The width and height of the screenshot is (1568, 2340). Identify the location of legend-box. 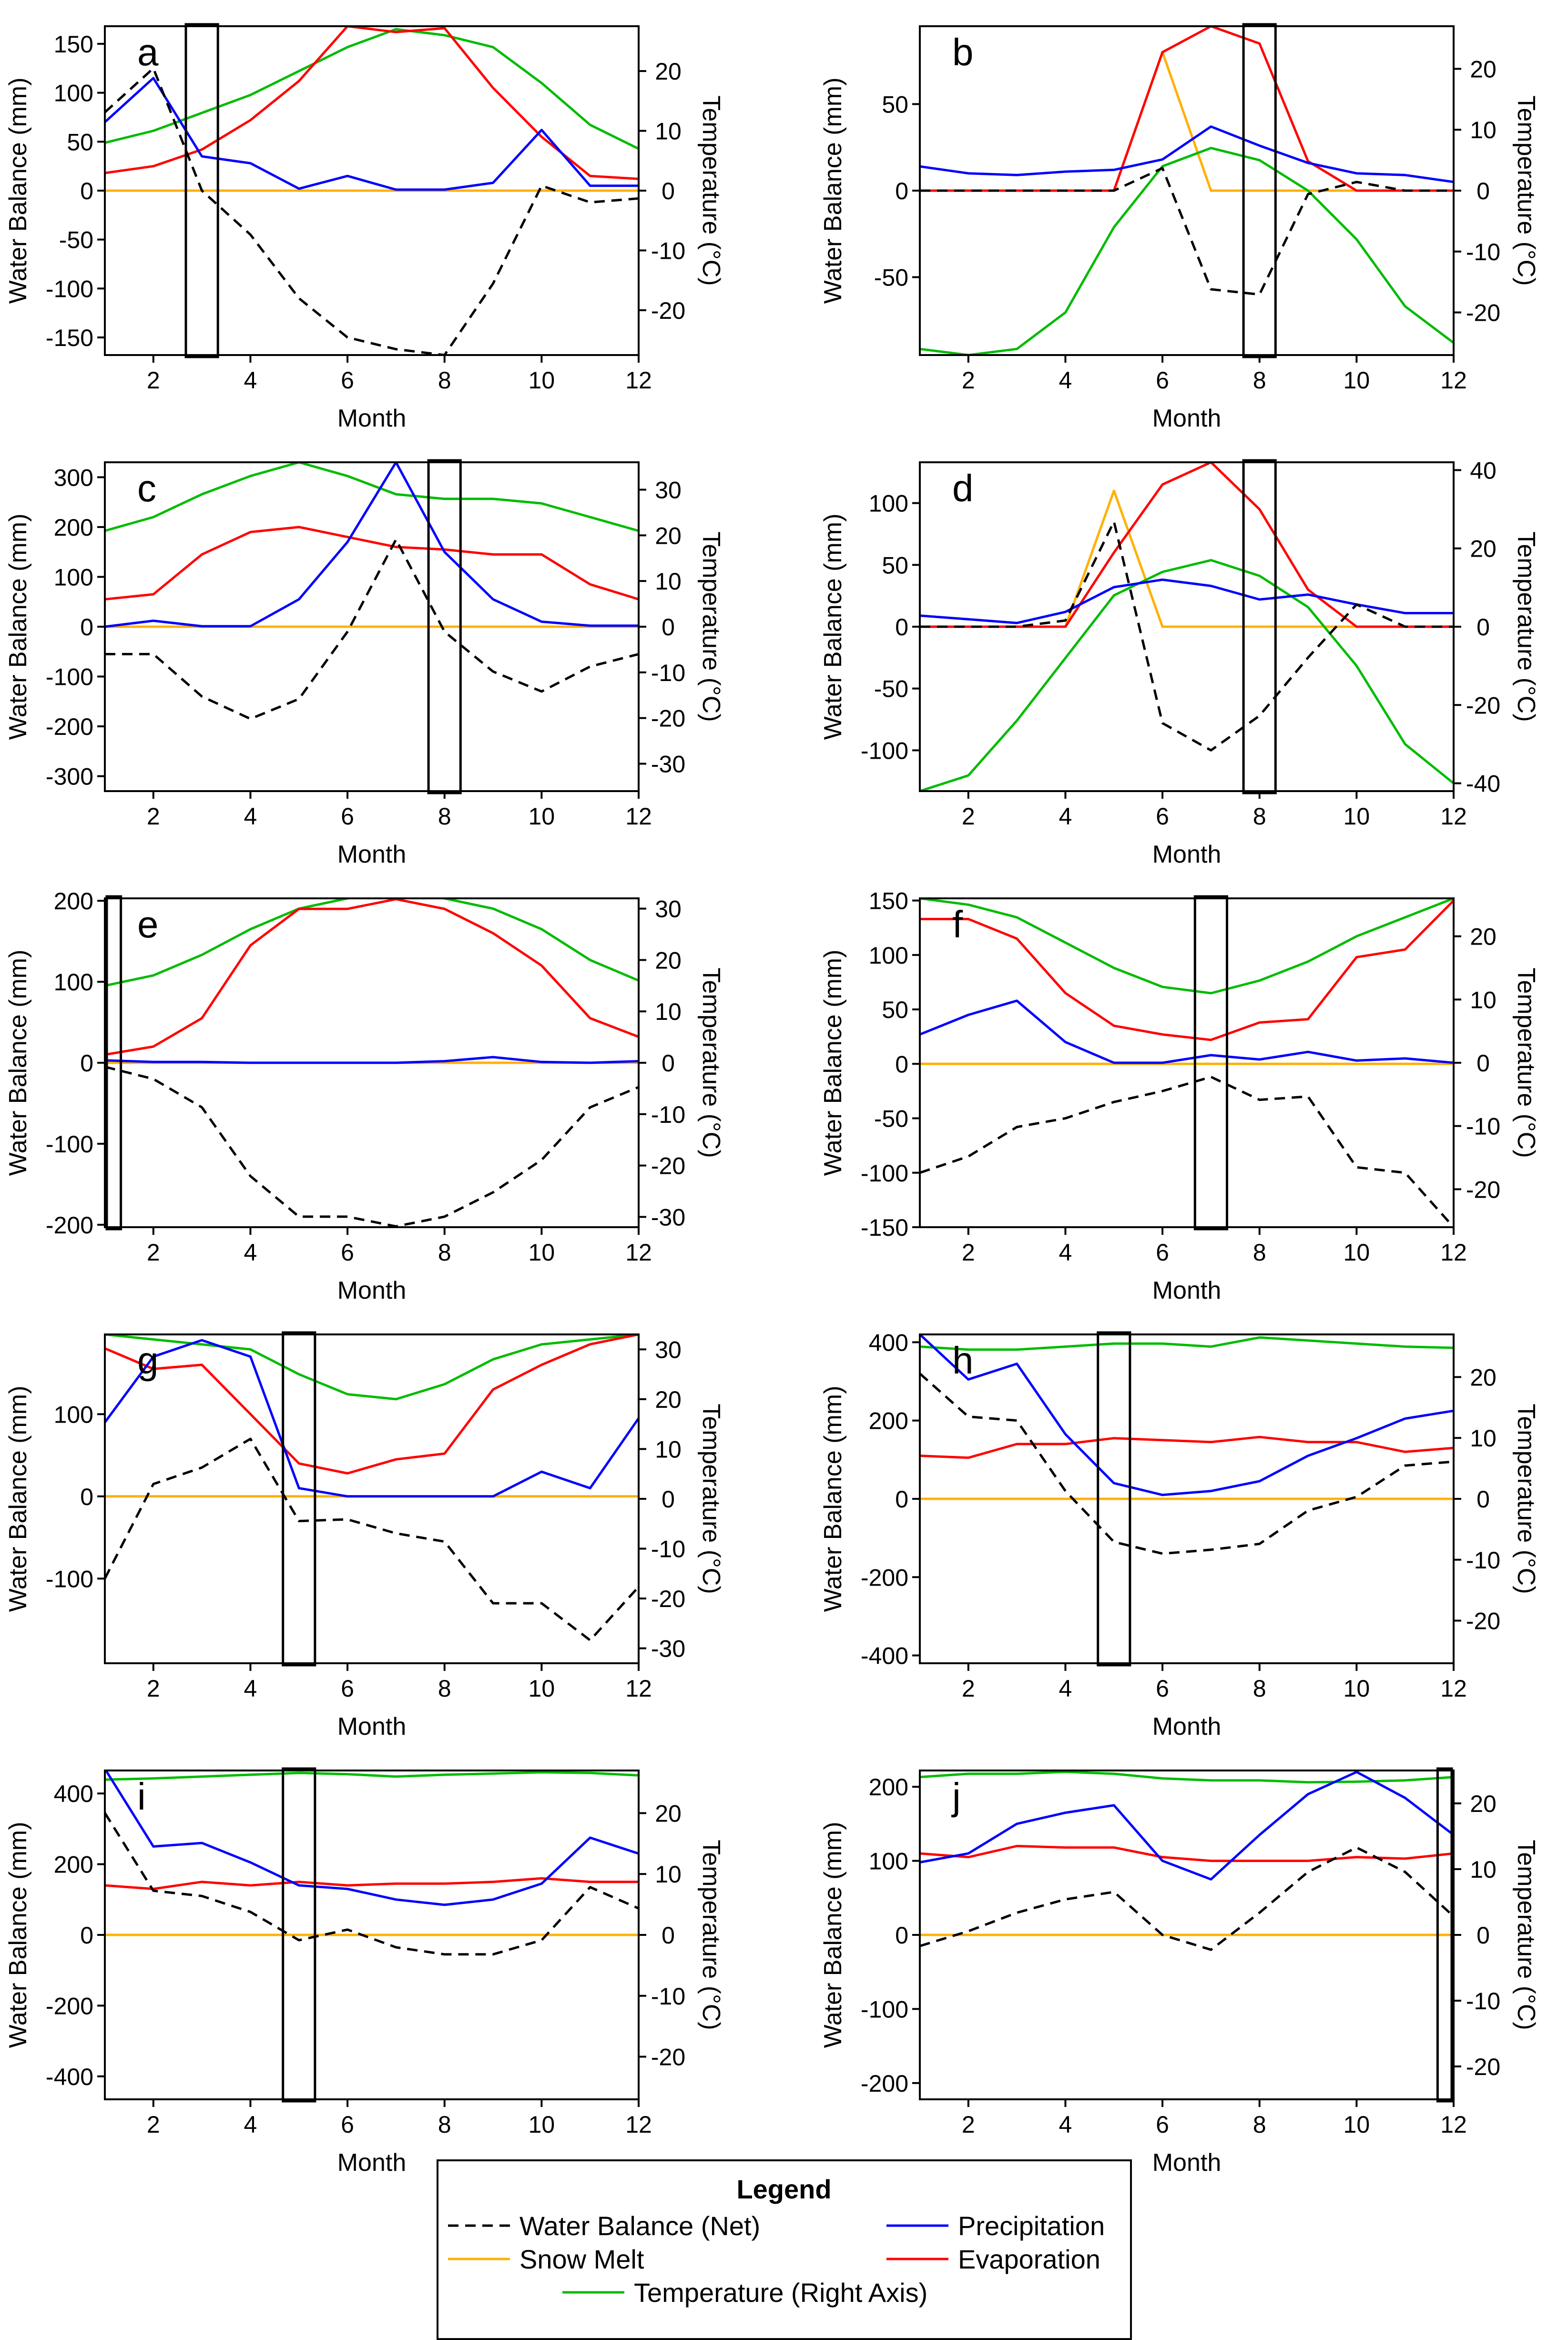
(784, 2249).